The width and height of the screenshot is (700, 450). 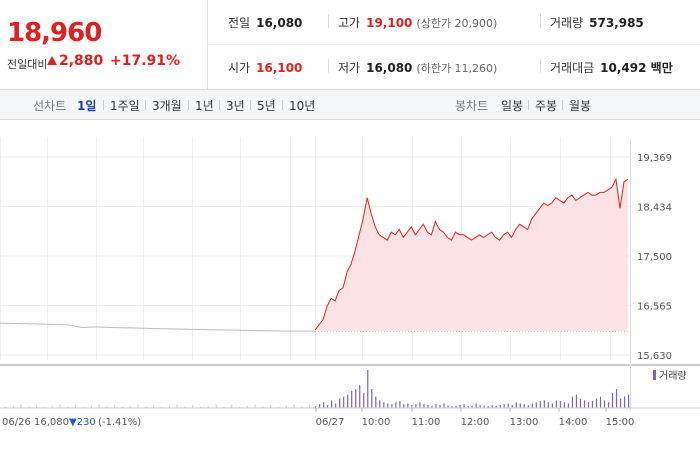 I want to click on volume-label: 거래량, so click(x=567, y=23).